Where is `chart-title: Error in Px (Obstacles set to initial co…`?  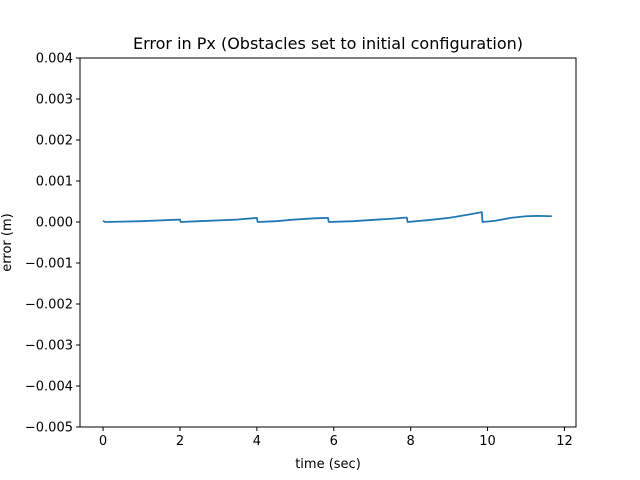
chart-title: Error in Px (Obstacles set to initial co… is located at coordinates (328, 43).